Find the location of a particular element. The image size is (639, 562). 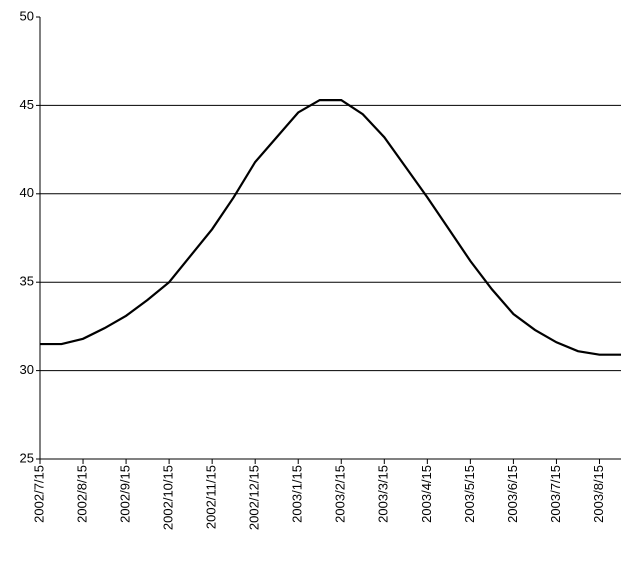

x-tick-label: 2003/6/15 is located at coordinates (512, 494).